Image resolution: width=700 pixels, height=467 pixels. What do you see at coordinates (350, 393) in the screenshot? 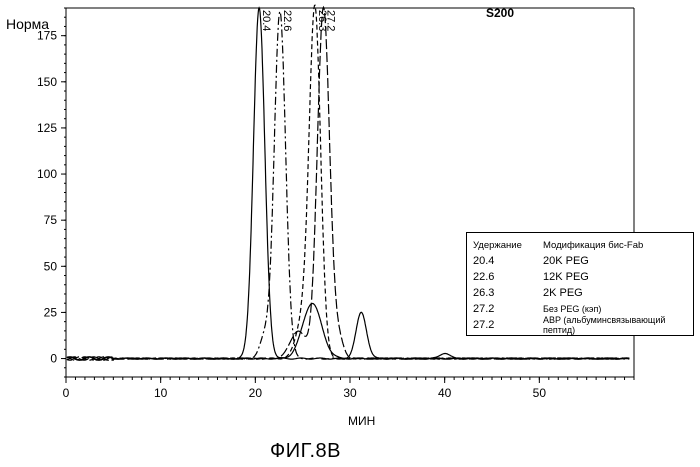
I see `x-tick-label: 30` at bounding box center [350, 393].